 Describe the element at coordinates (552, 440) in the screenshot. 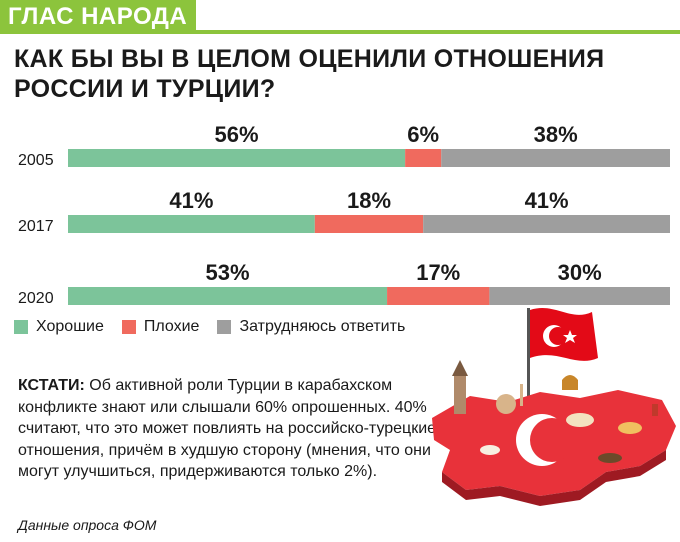

I see `map-crescent-cut` at that location.